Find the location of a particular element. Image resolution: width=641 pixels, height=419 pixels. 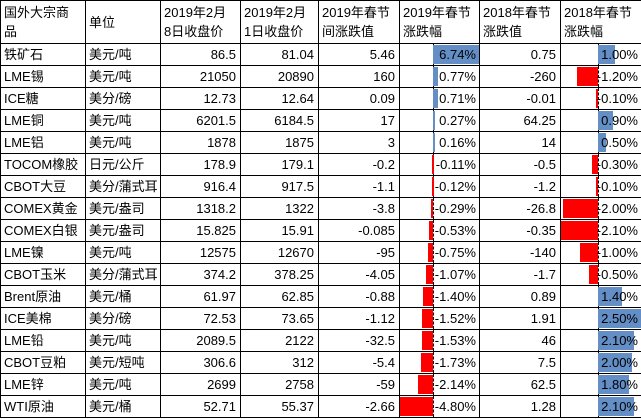

pct-value: -0.11% is located at coordinates (455, 164).